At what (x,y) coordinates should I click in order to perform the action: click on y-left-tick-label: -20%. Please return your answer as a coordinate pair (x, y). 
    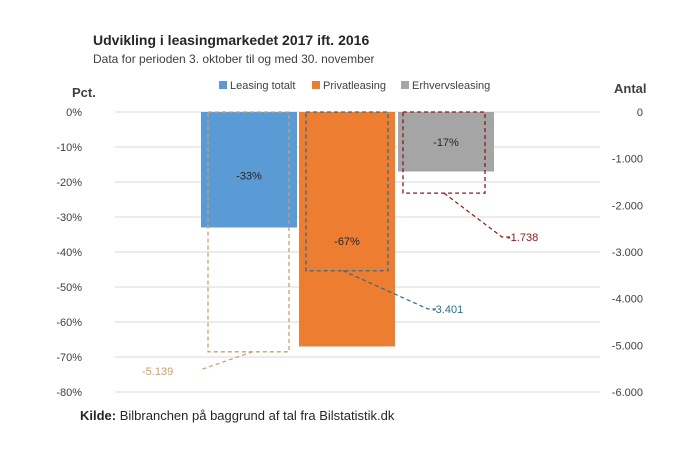
    Looking at the image, I should click on (69, 183).